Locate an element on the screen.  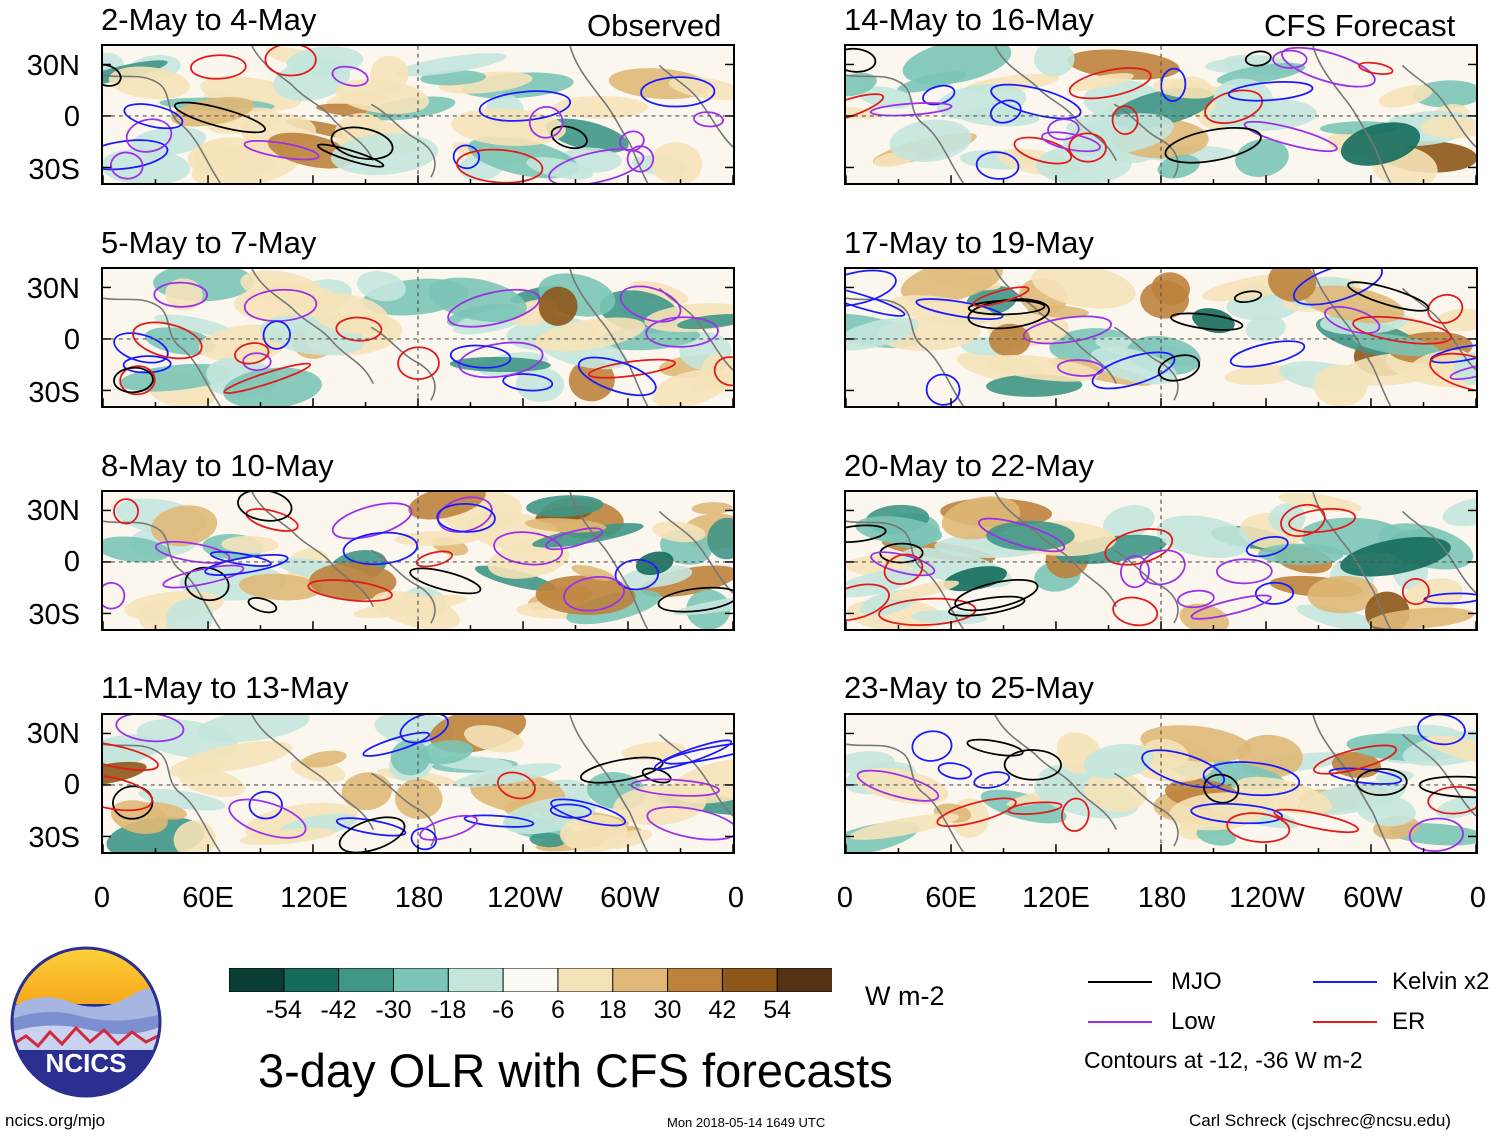
colorbar-label: -42 is located at coordinates (338, 1010).